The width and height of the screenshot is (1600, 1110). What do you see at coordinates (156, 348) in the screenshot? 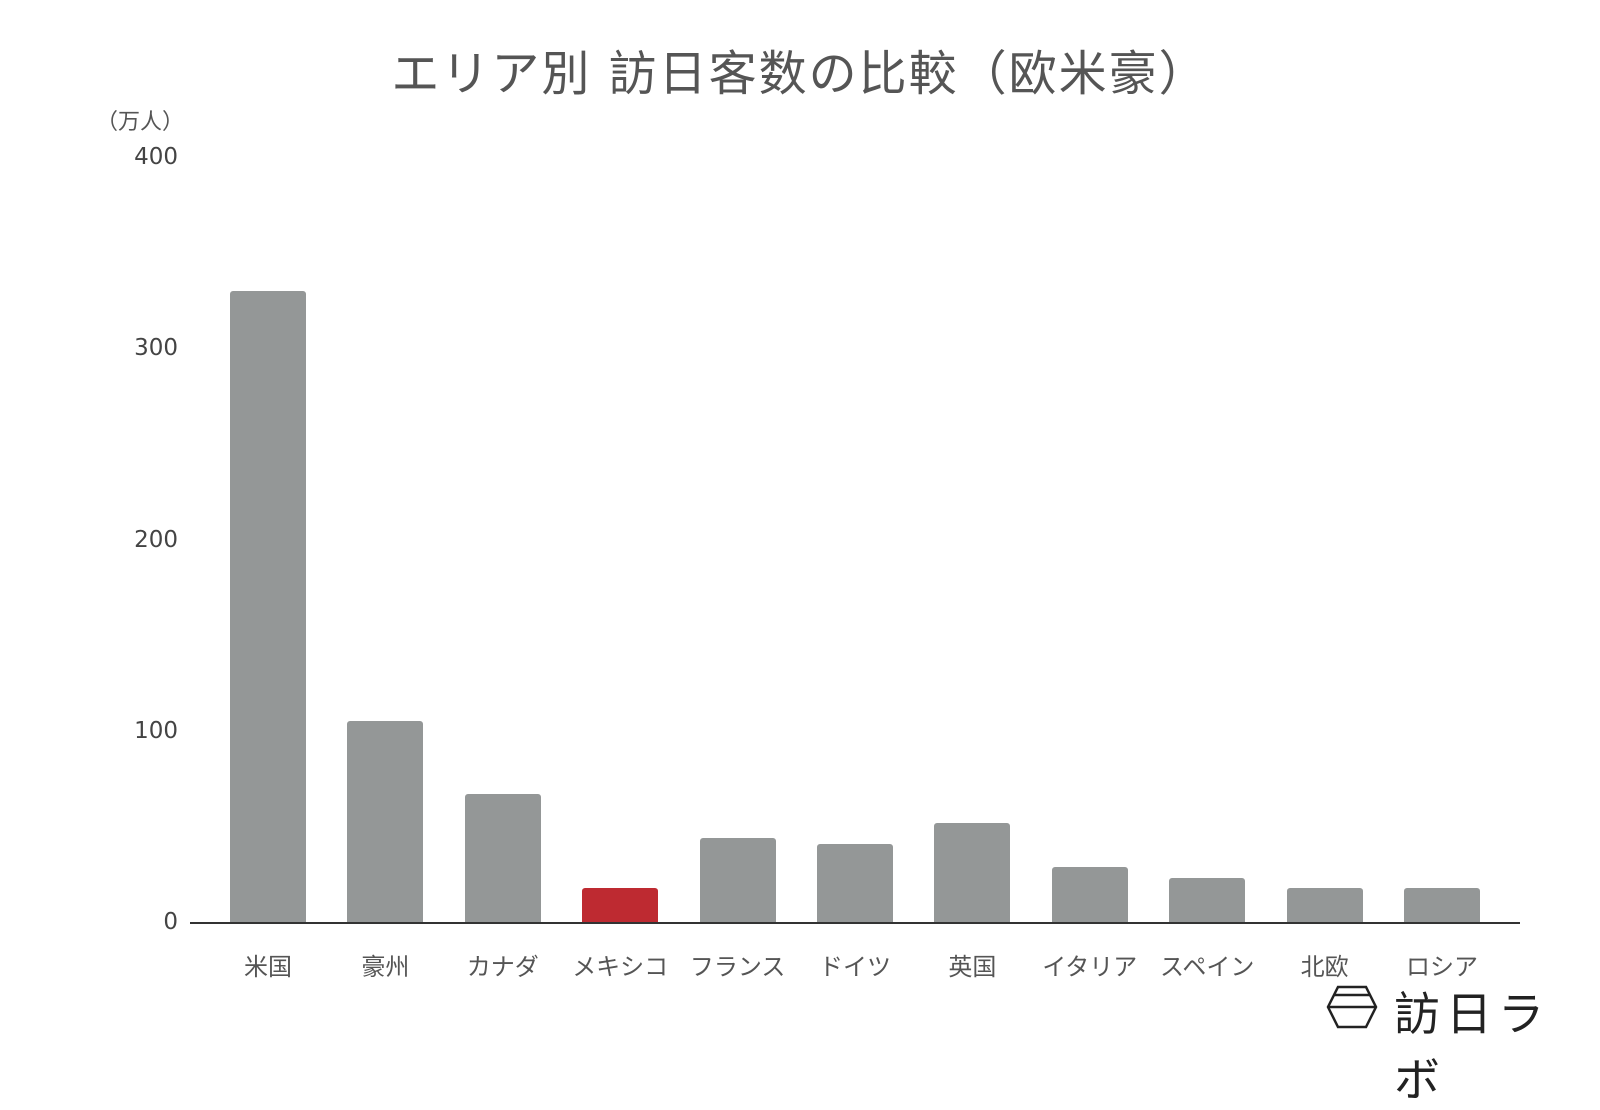
I see `y-tick-label: 300` at bounding box center [156, 348].